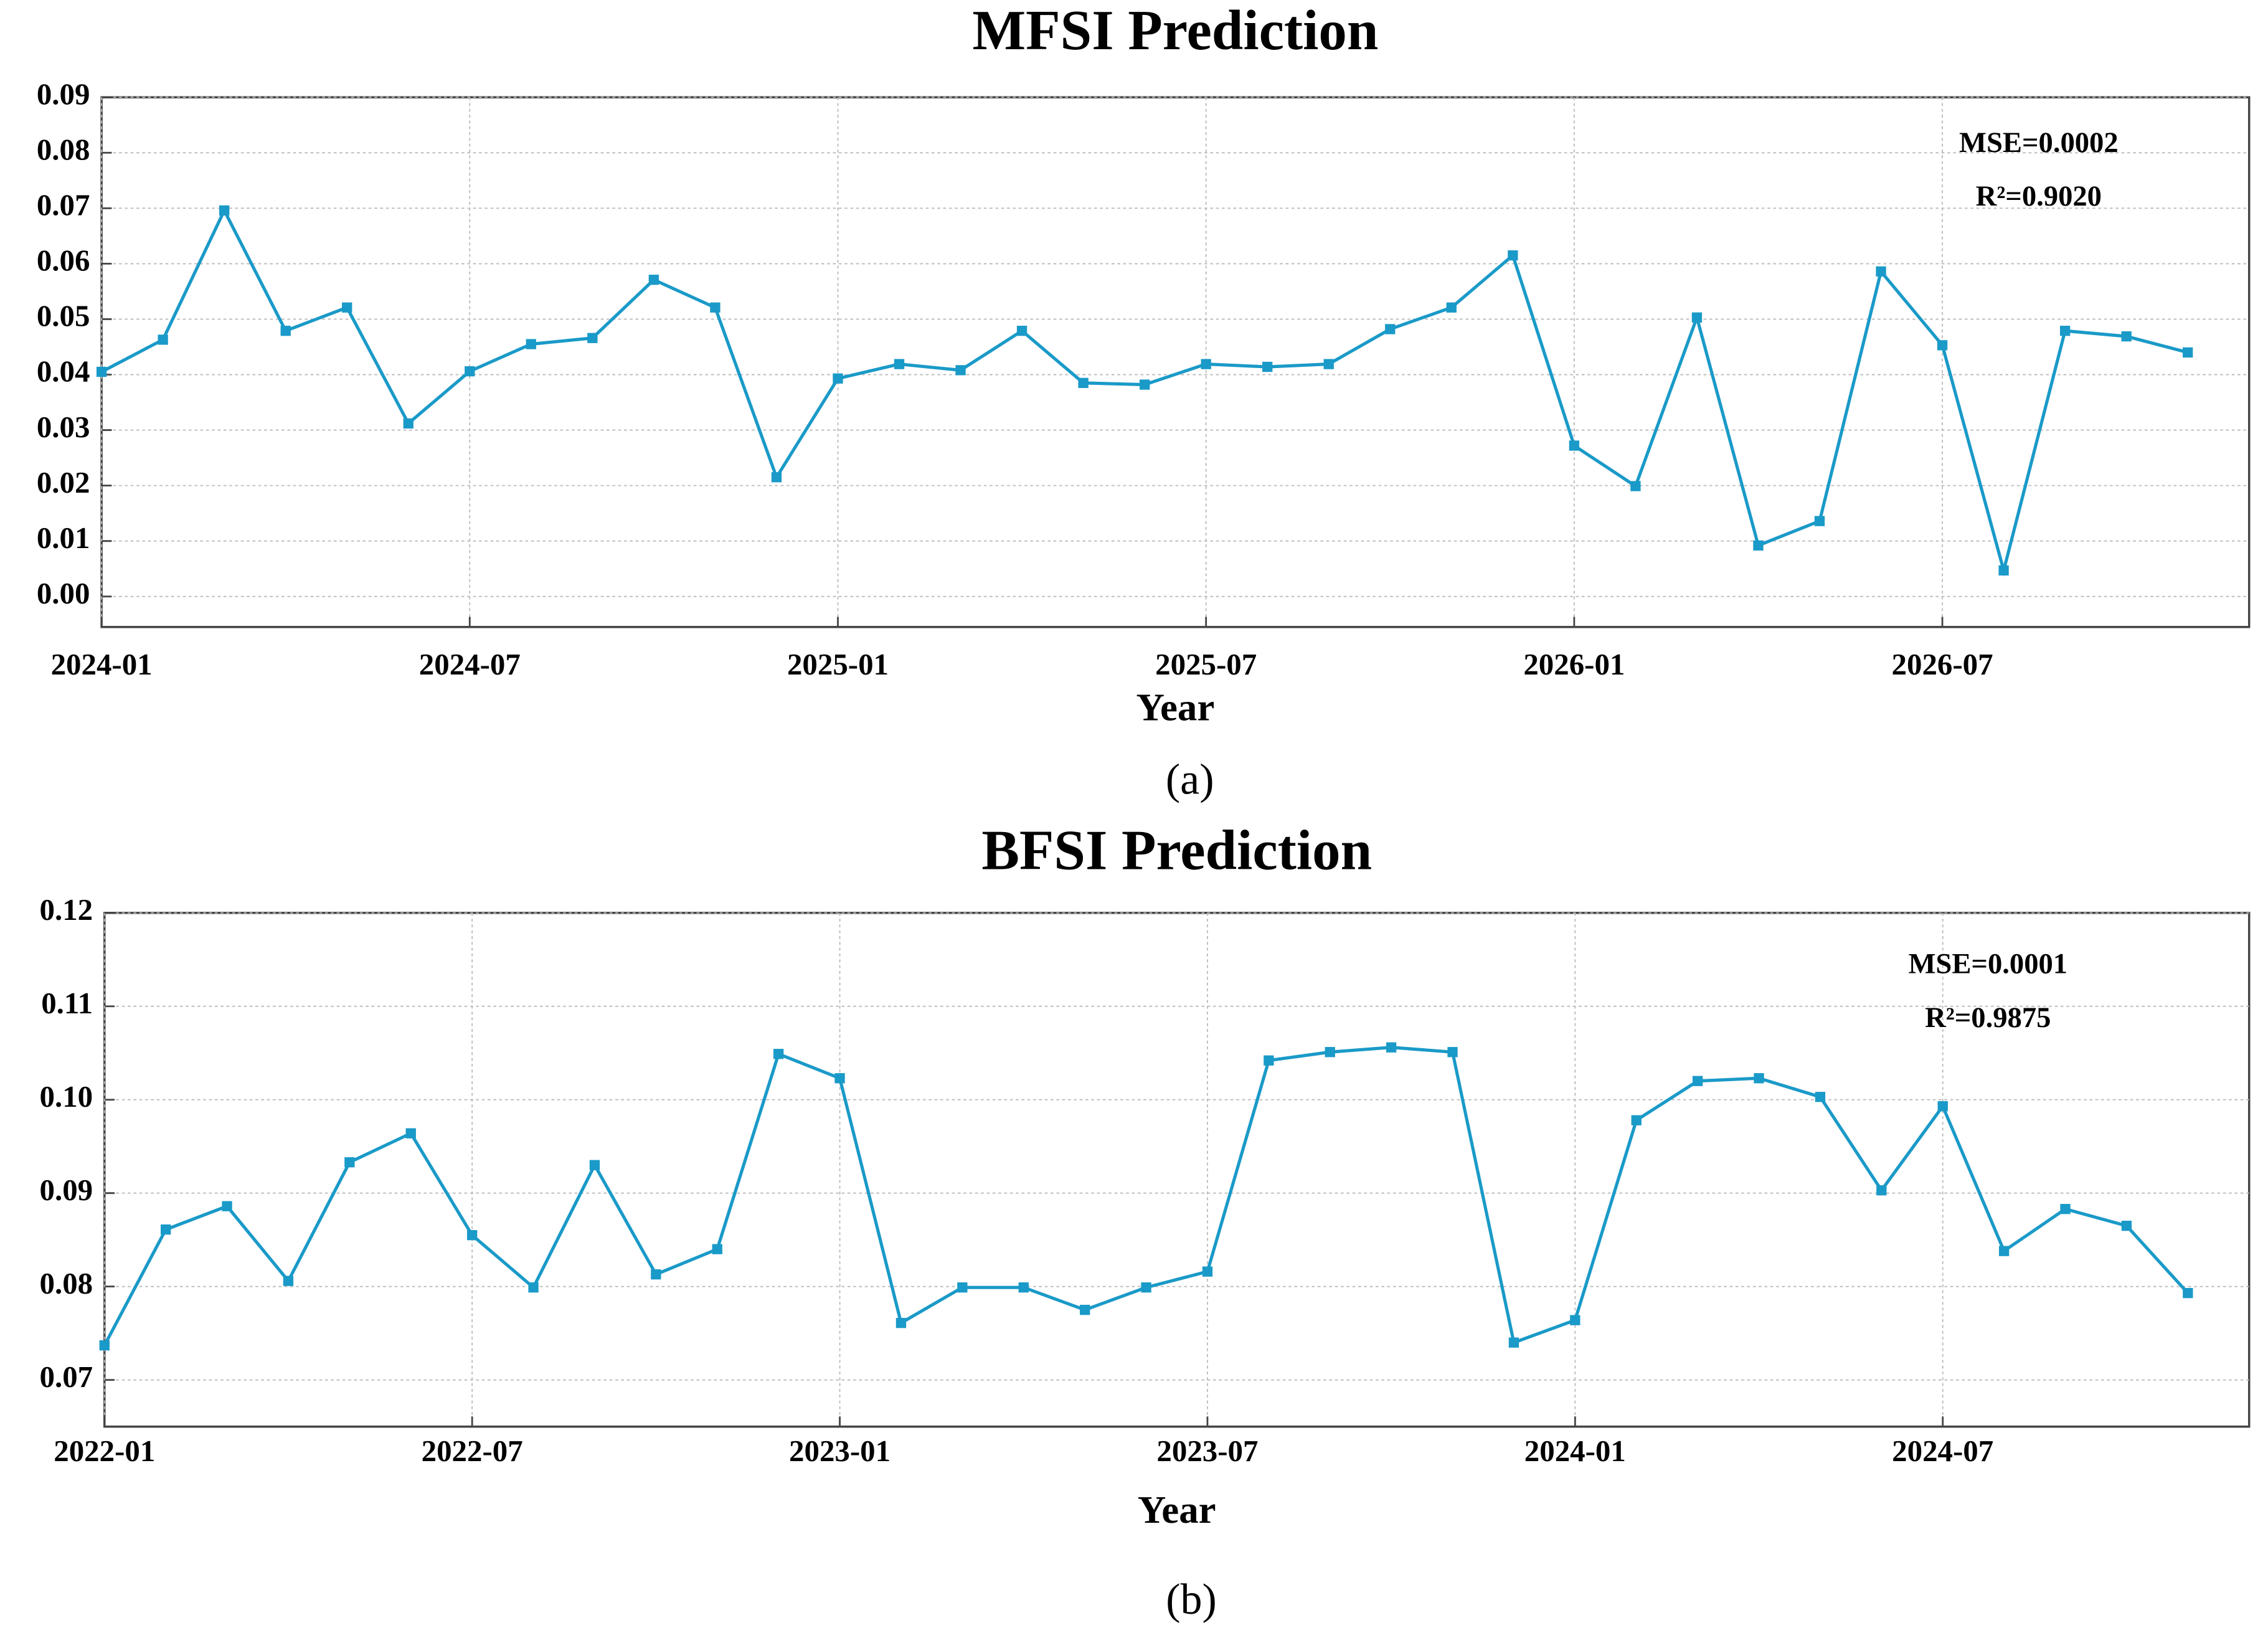 This screenshot has height=1638, width=2268. What do you see at coordinates (472, 1451) in the screenshot?
I see `x-tick-label: 2022-07` at bounding box center [472, 1451].